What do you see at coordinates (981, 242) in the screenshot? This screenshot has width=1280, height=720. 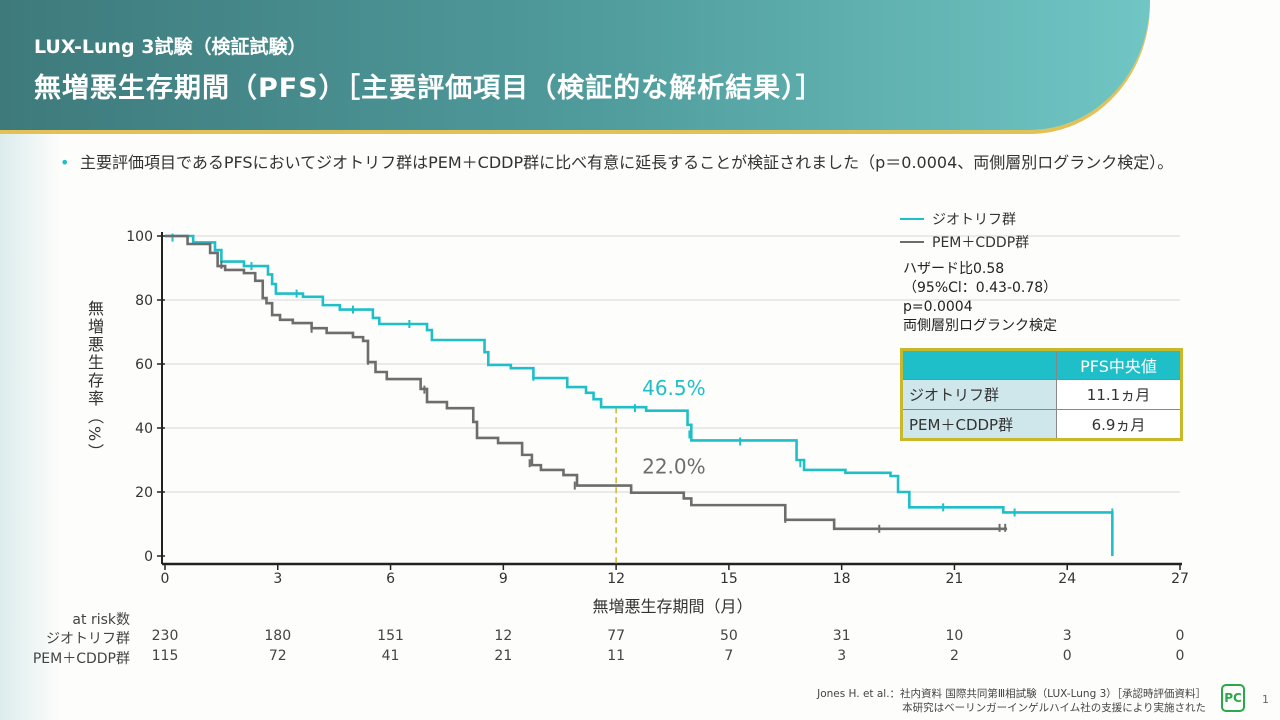 I see `legend-label: PEM＋CDDP群` at bounding box center [981, 242].